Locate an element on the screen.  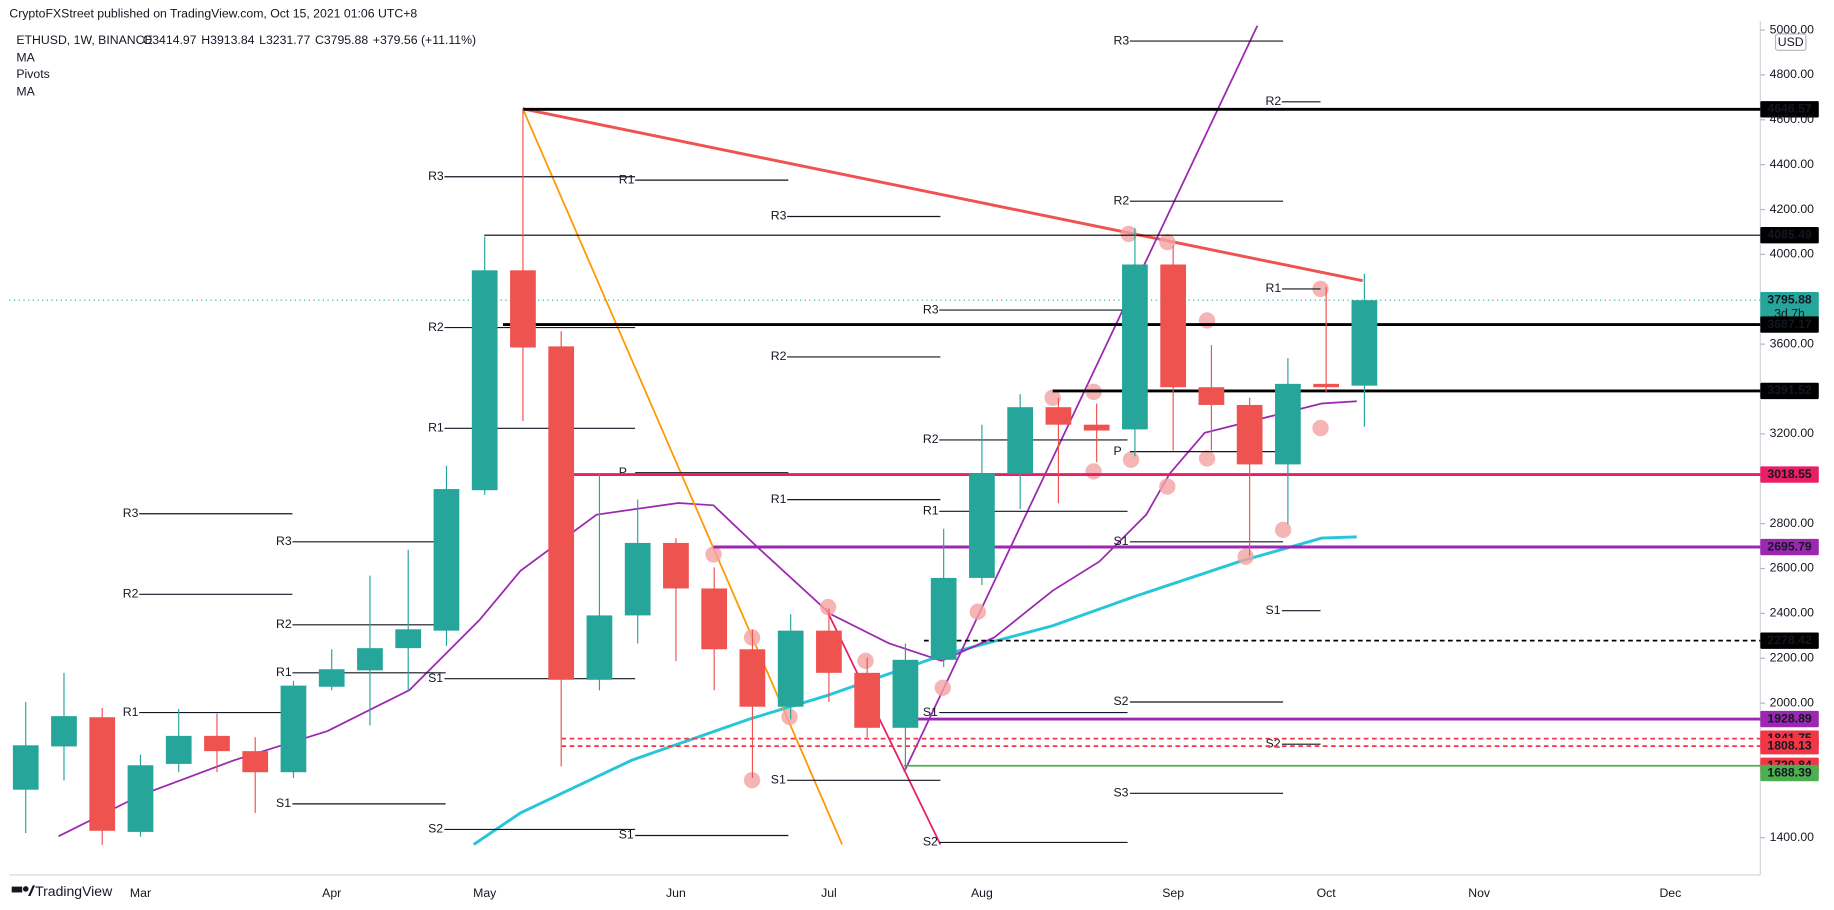
ohlc-value: O3414.97 is located at coordinates (170, 40).